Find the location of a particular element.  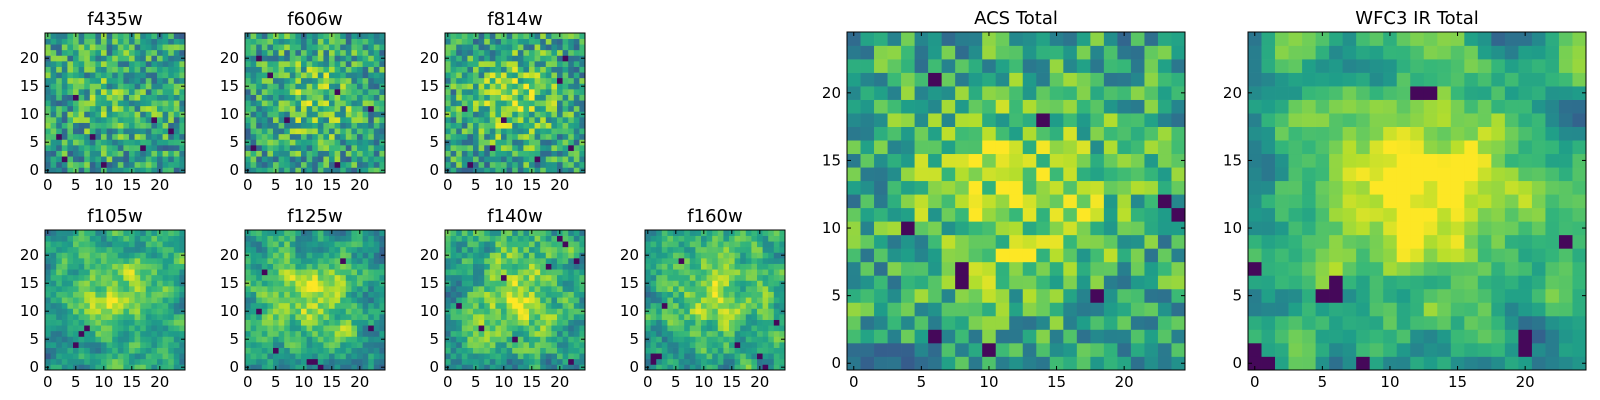

y-tick-label: 15 is located at coordinates (229, 283).